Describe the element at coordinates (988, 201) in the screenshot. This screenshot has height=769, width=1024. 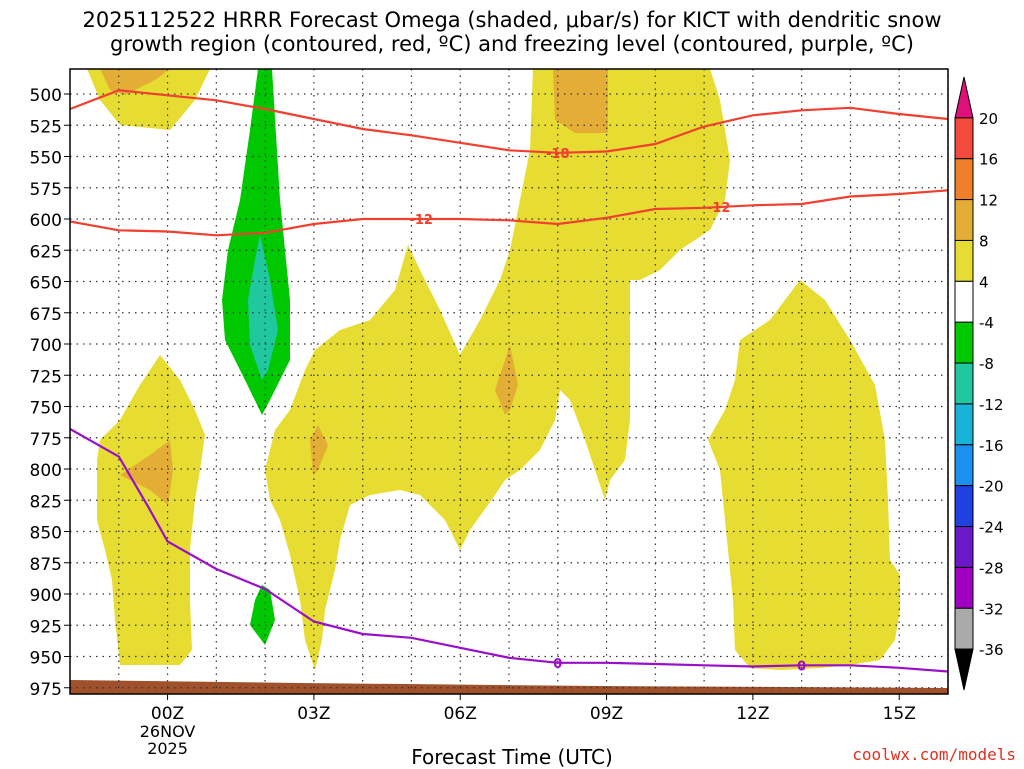
I see `colorbar-label: 12` at that location.